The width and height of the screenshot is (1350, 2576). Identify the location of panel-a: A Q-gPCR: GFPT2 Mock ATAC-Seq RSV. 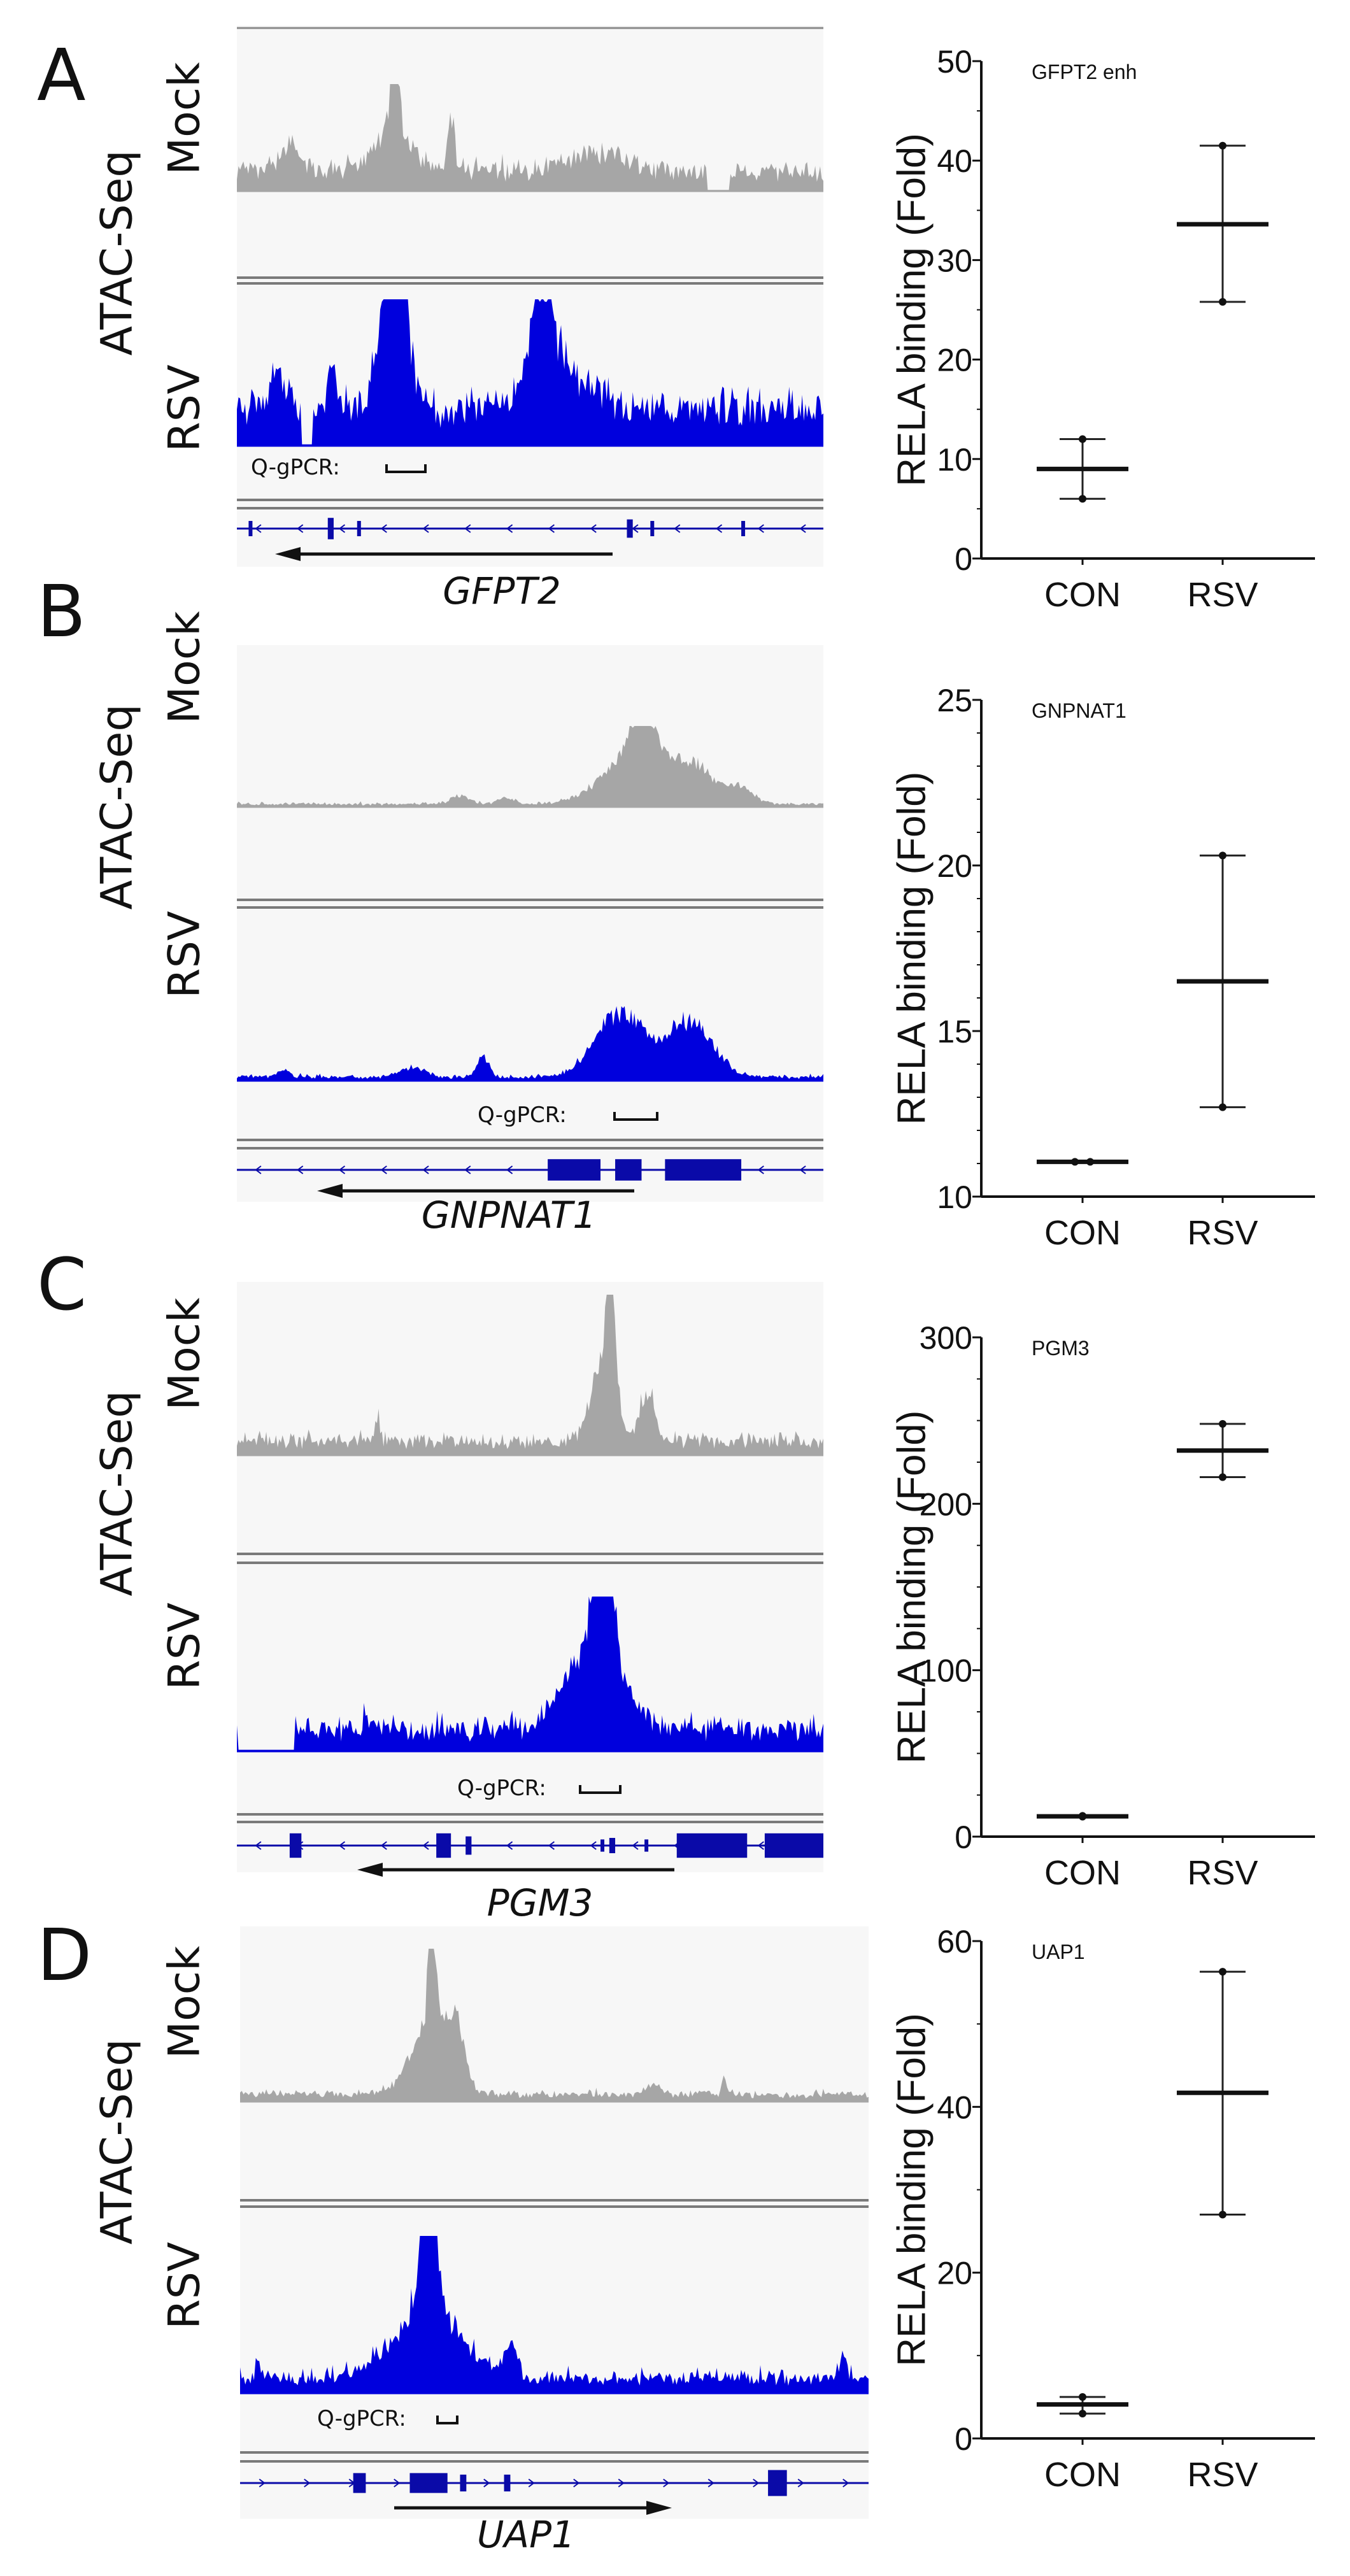
(430, 319).